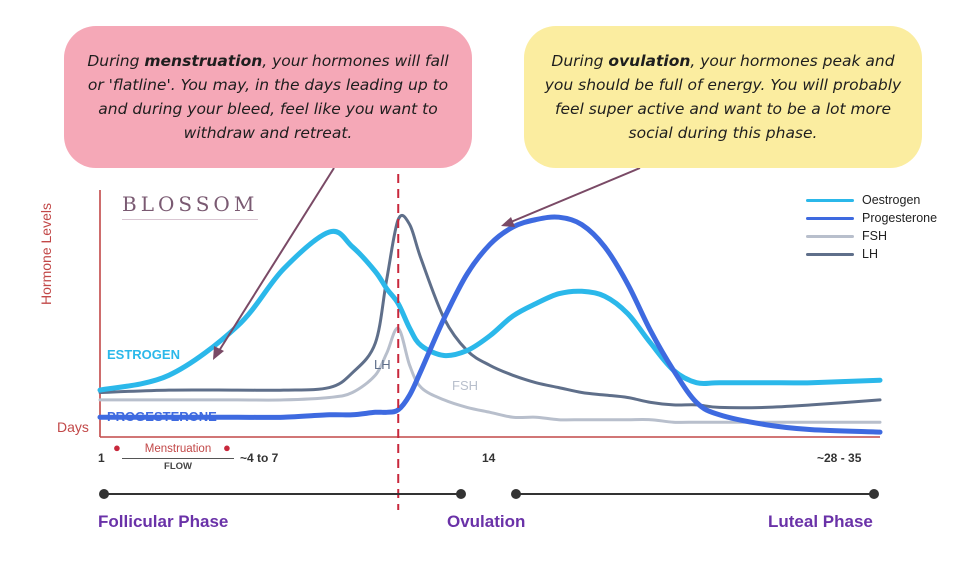 Image resolution: width=980 pixels, height=588 pixels. What do you see at coordinates (900, 218) in the screenshot?
I see `legend-label-progesterone: Progesterone` at bounding box center [900, 218].